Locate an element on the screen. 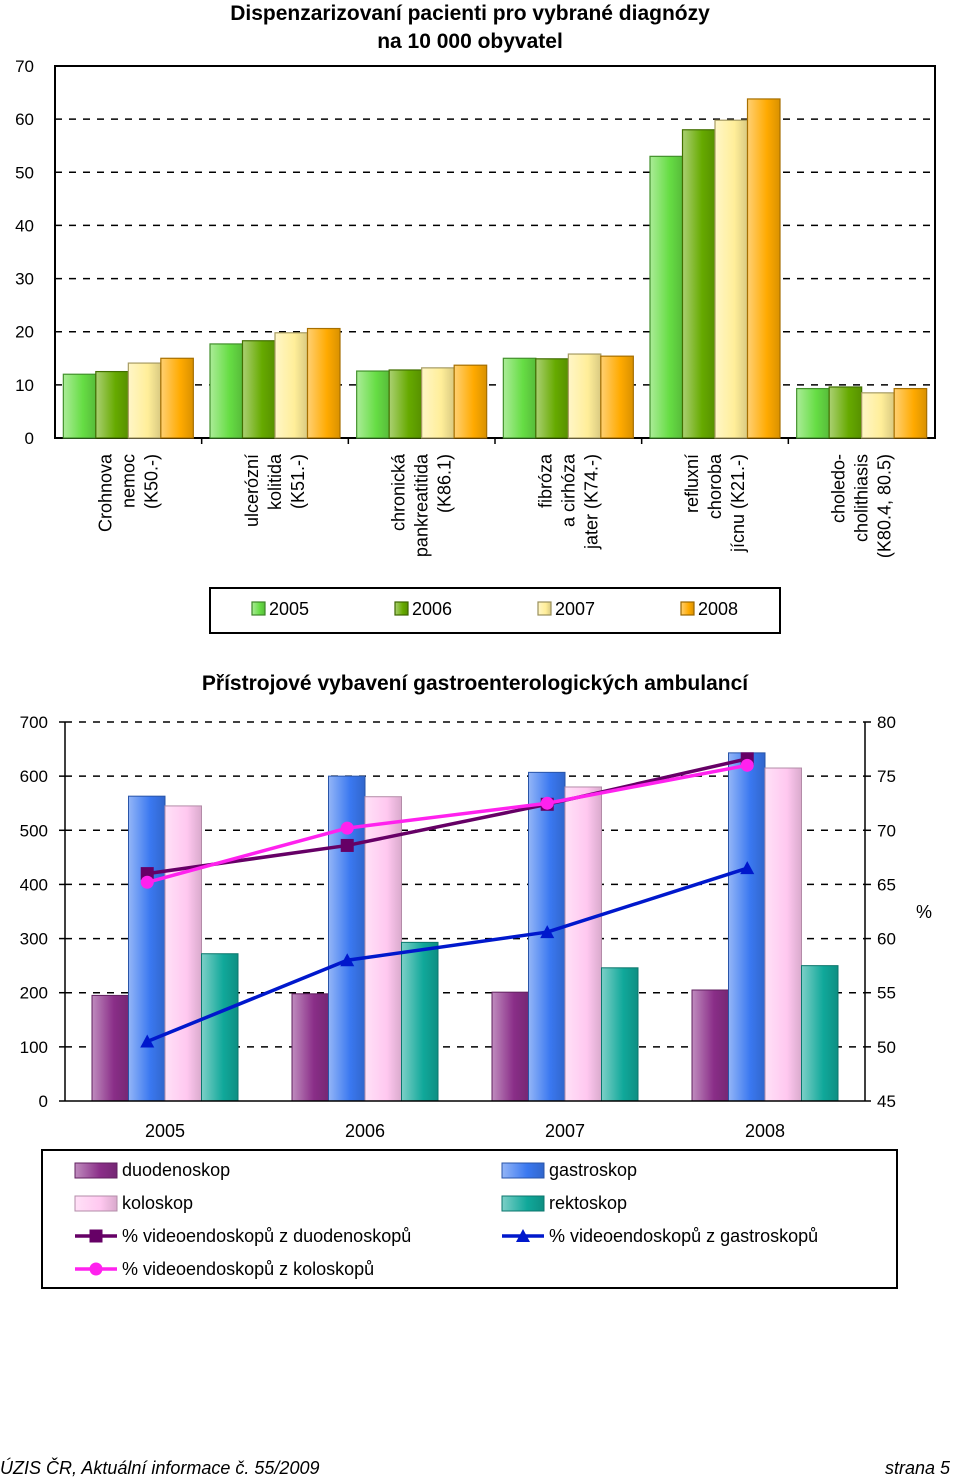 This screenshot has height=1482, width=960. legend-label: gastroskop is located at coordinates (593, 1170).